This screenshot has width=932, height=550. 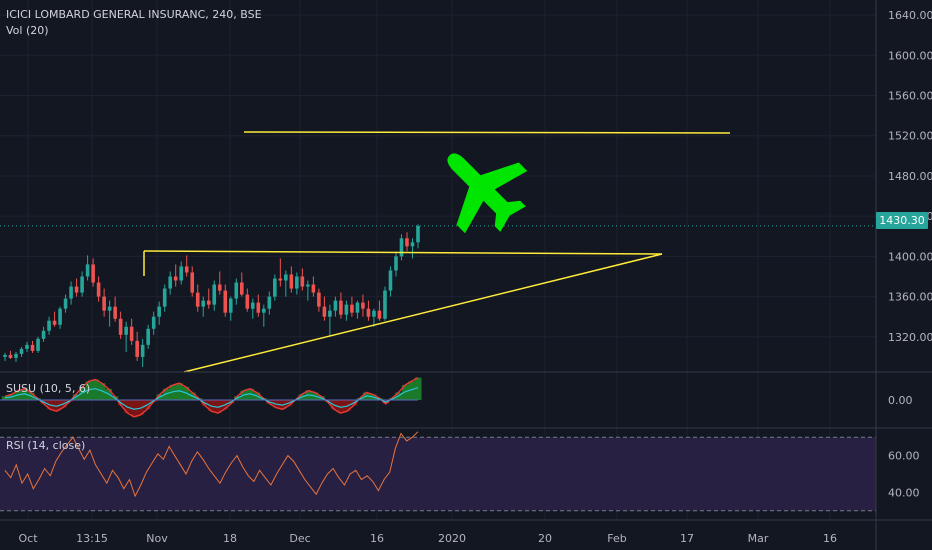 What do you see at coordinates (157, 538) in the screenshot?
I see `x-tick-label: Nov` at bounding box center [157, 538].